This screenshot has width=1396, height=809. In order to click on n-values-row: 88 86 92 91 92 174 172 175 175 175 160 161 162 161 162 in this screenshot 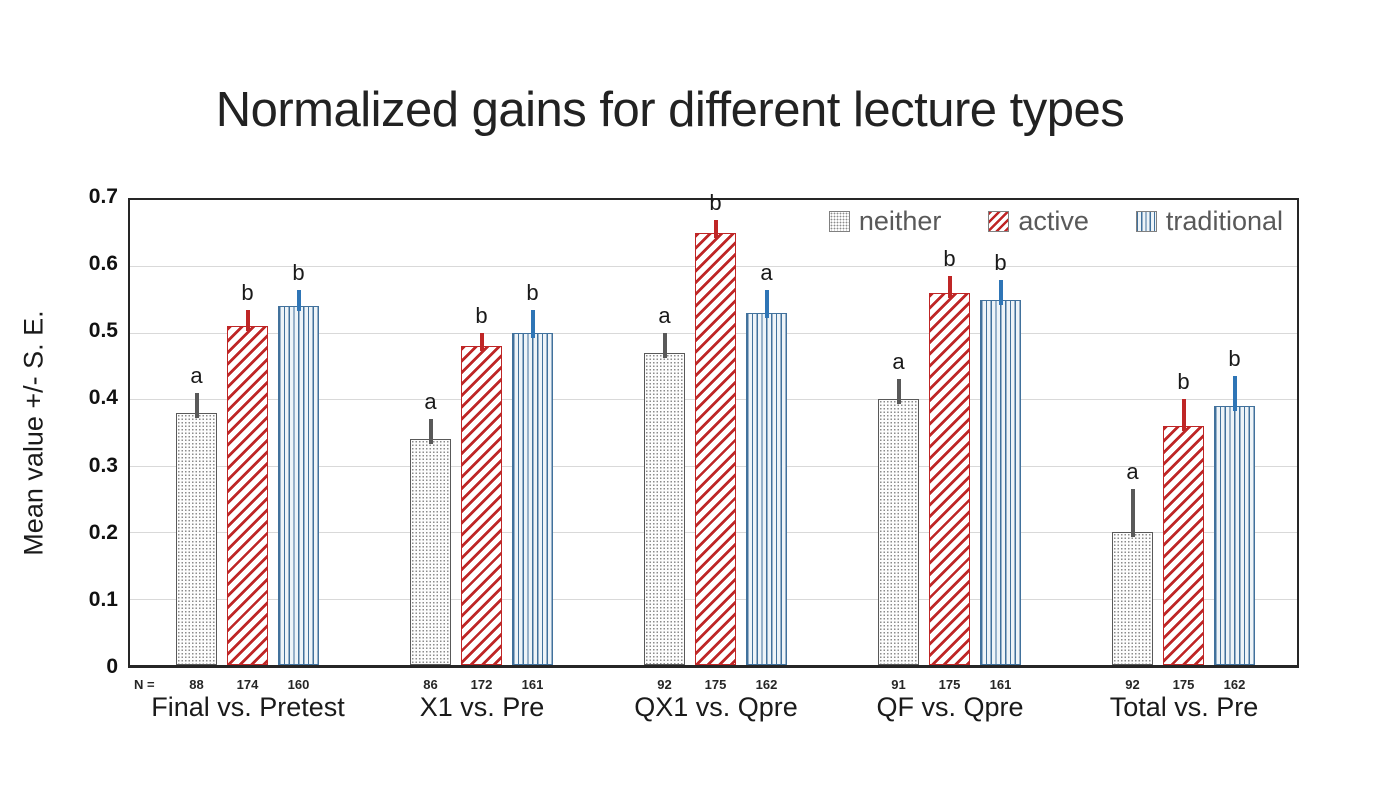, I will do `click(713, 684)`.